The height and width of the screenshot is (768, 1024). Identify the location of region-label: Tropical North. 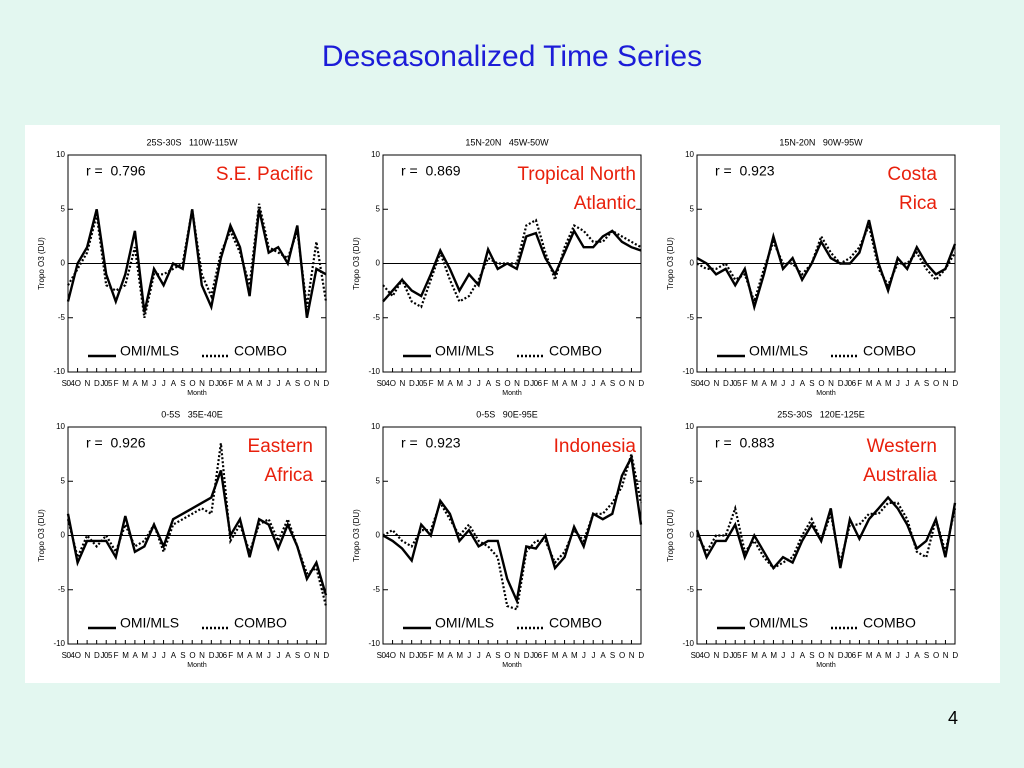
(576, 174).